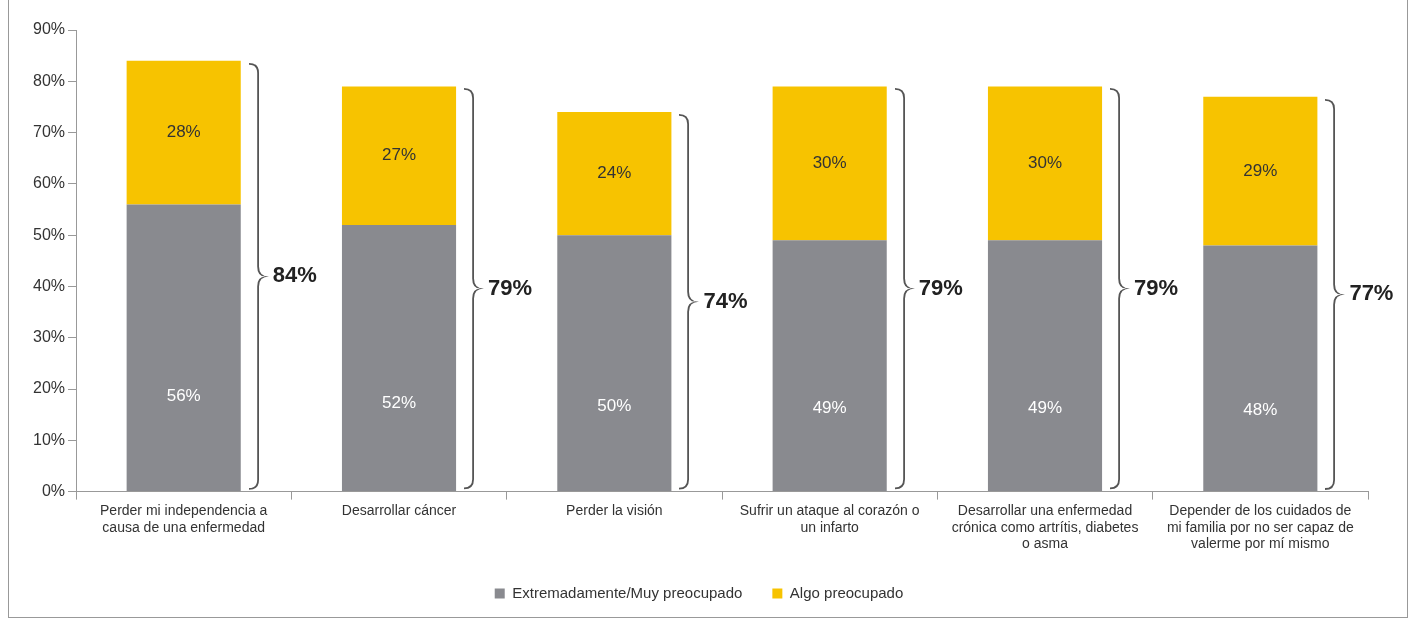 This screenshot has height=621, width=1413. I want to click on y-tick-label: 20%, so click(49, 388).